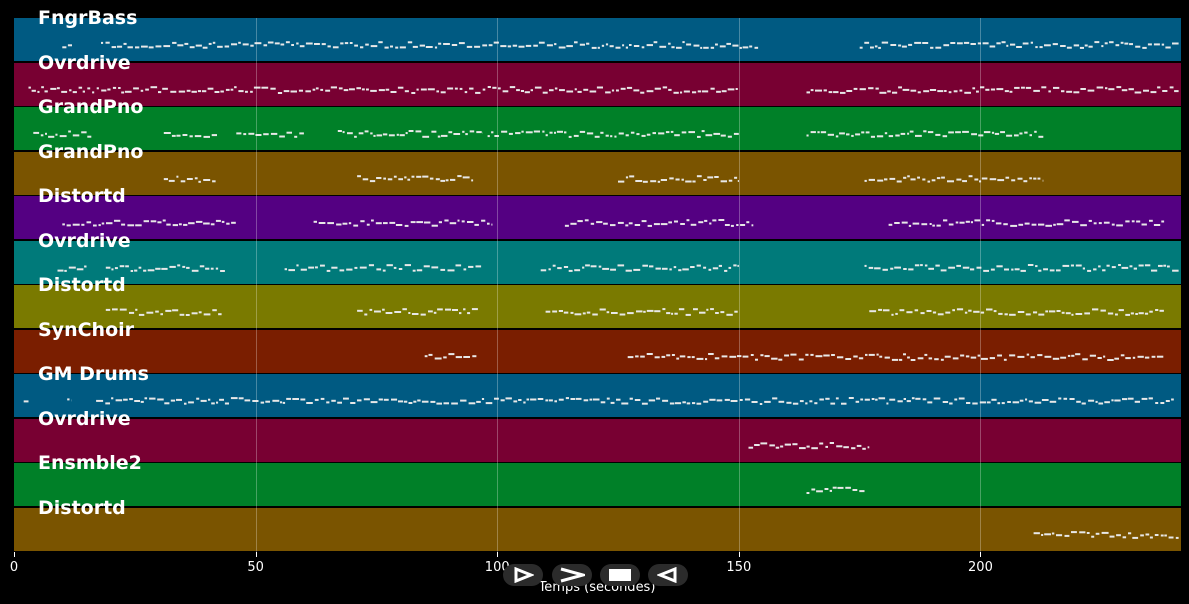 This screenshot has width=1189, height=604. What do you see at coordinates (620, 575) in the screenshot?
I see `stop-button` at bounding box center [620, 575].